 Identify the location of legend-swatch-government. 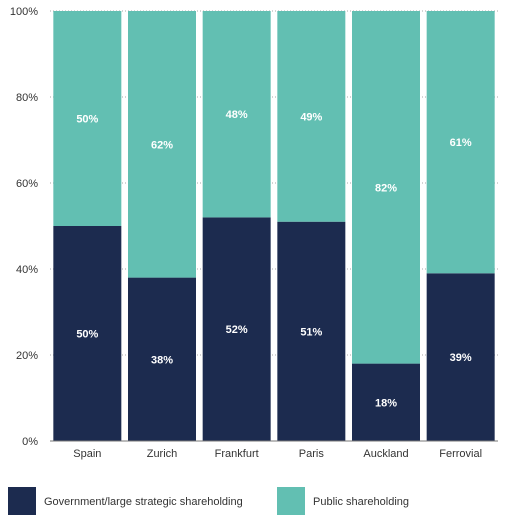
(22, 501).